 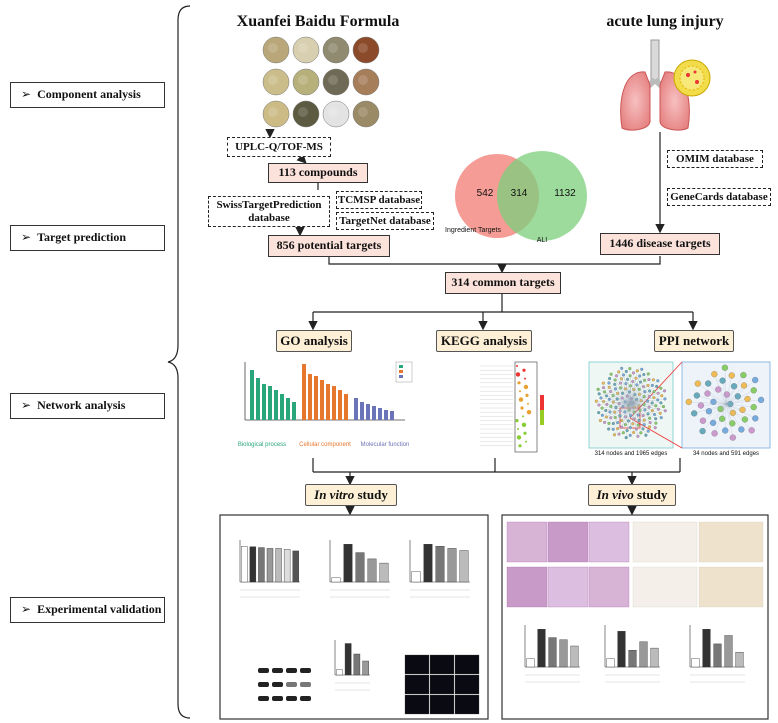 What do you see at coordinates (484, 341) in the screenshot?
I see `analysis-box: KEGG analysis` at bounding box center [484, 341].